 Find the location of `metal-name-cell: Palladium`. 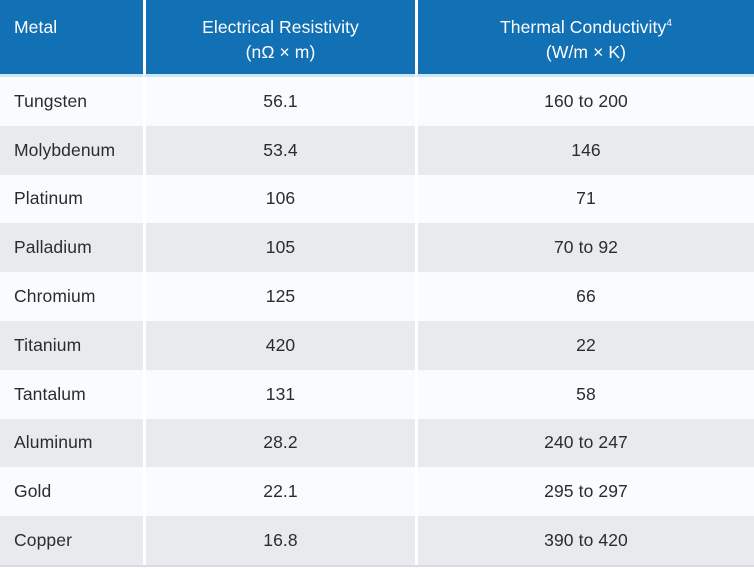

metal-name-cell: Palladium is located at coordinates (71, 248).